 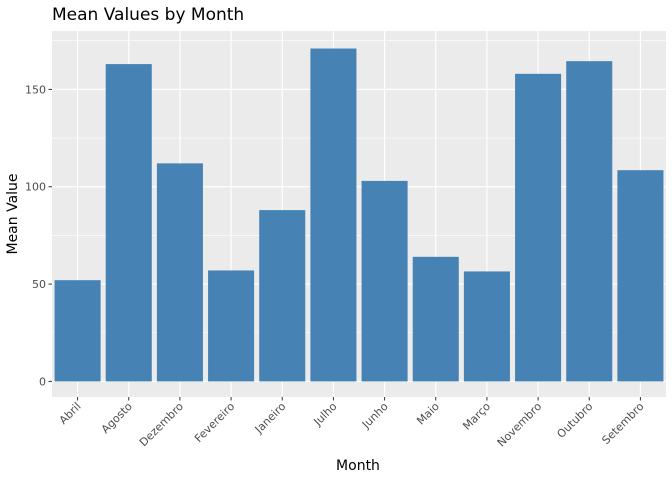 I want to click on x-tick-label: Junho, so click(x=375, y=416).